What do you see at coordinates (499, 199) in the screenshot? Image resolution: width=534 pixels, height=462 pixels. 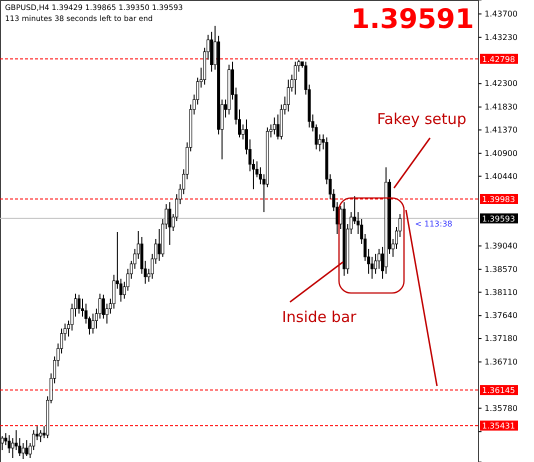 I see `ref-line-label: 1.39983` at bounding box center [499, 199].